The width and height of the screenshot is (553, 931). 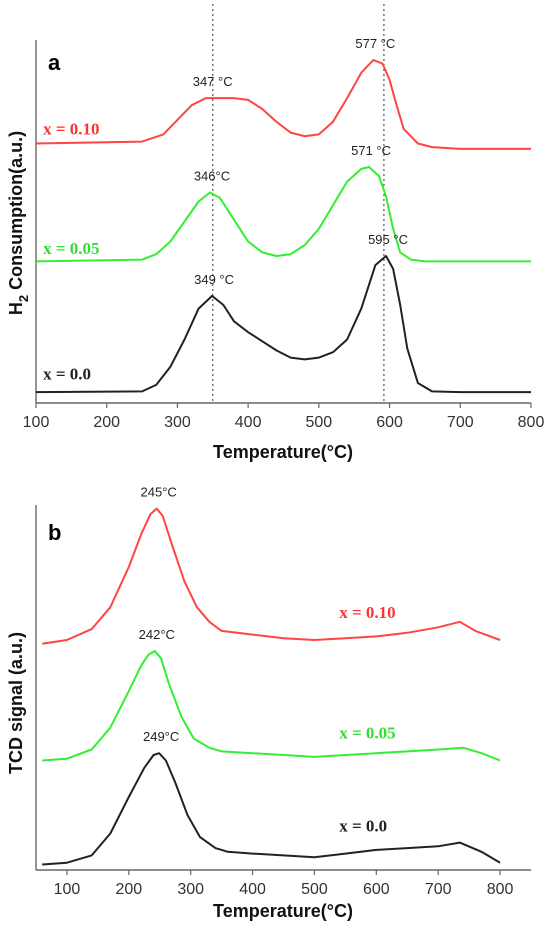 I want to click on panel-b-x-axis-title: Temperature(°C), so click(x=283, y=911).